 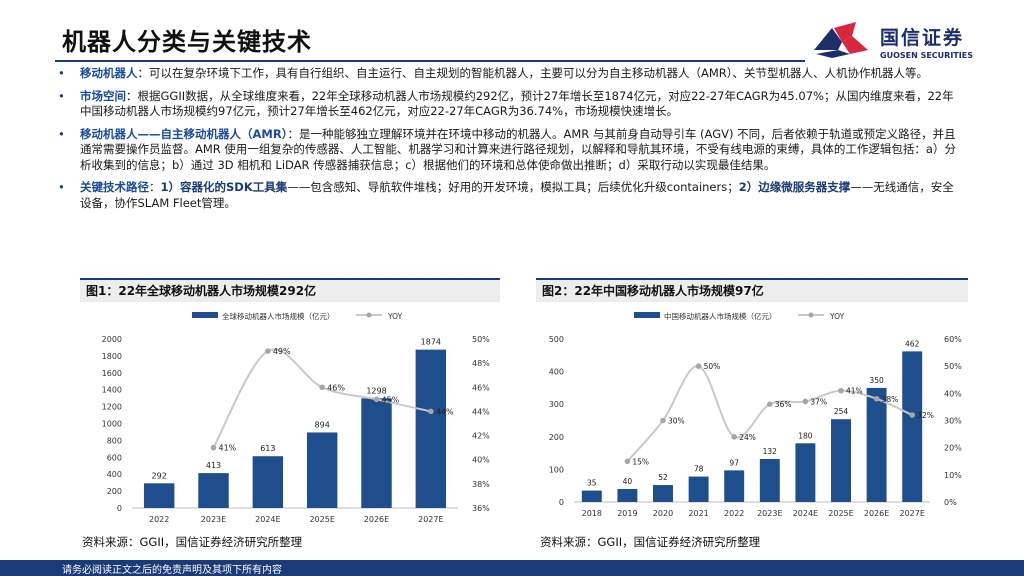 I want to click on y-tick-label: 0, so click(x=119, y=508).